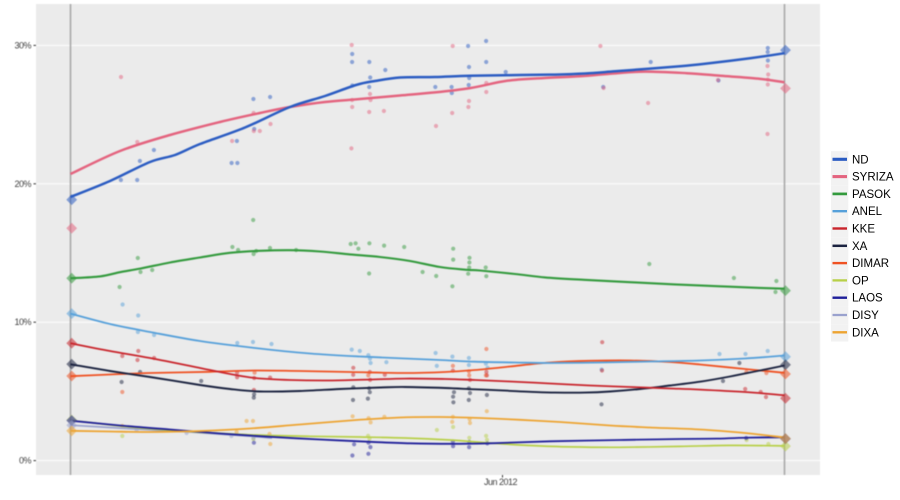 This screenshot has height=500, width=900. What do you see at coordinates (867, 212) in the screenshot?
I see `svg-text: ANEL` at bounding box center [867, 212].